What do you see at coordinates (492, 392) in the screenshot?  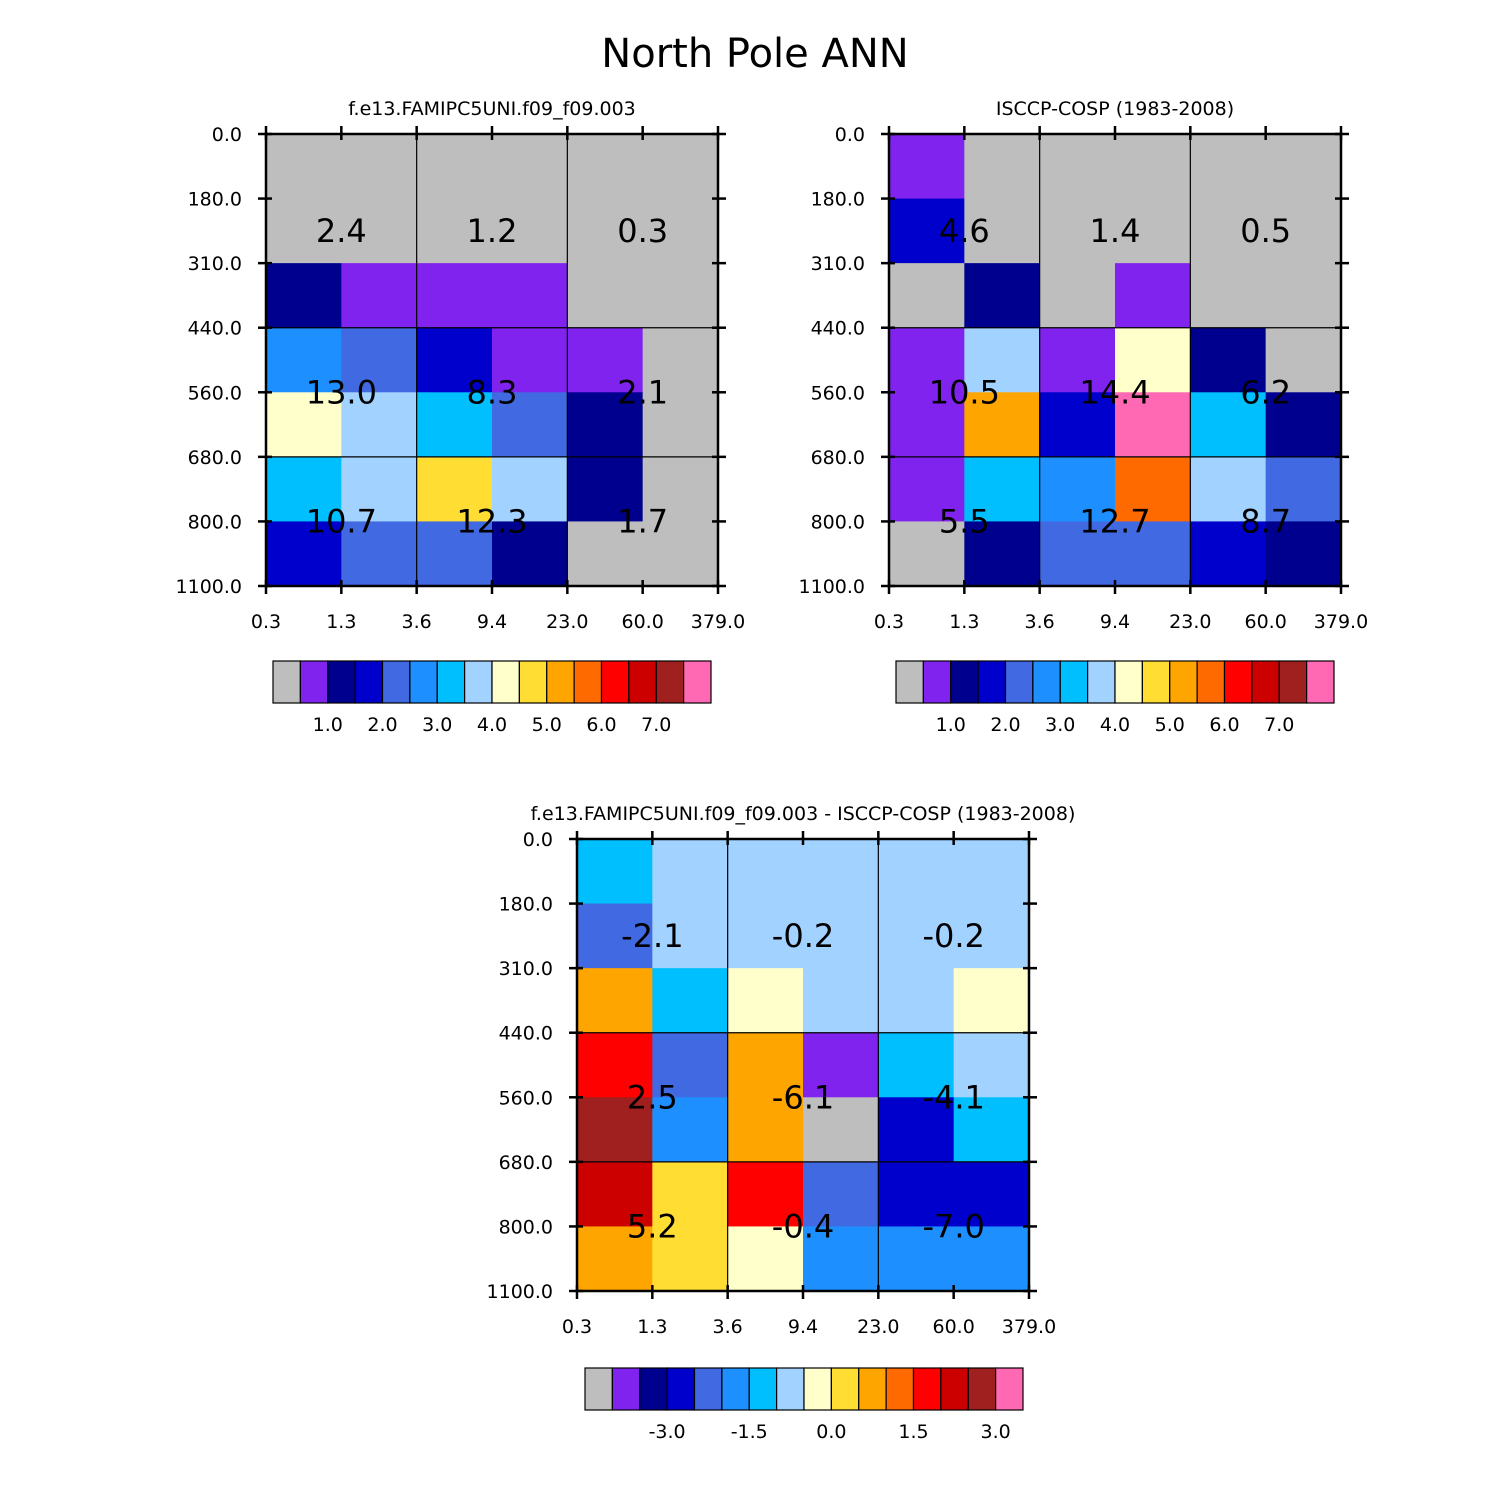 I see `block-value-label: 8.3` at bounding box center [492, 392].